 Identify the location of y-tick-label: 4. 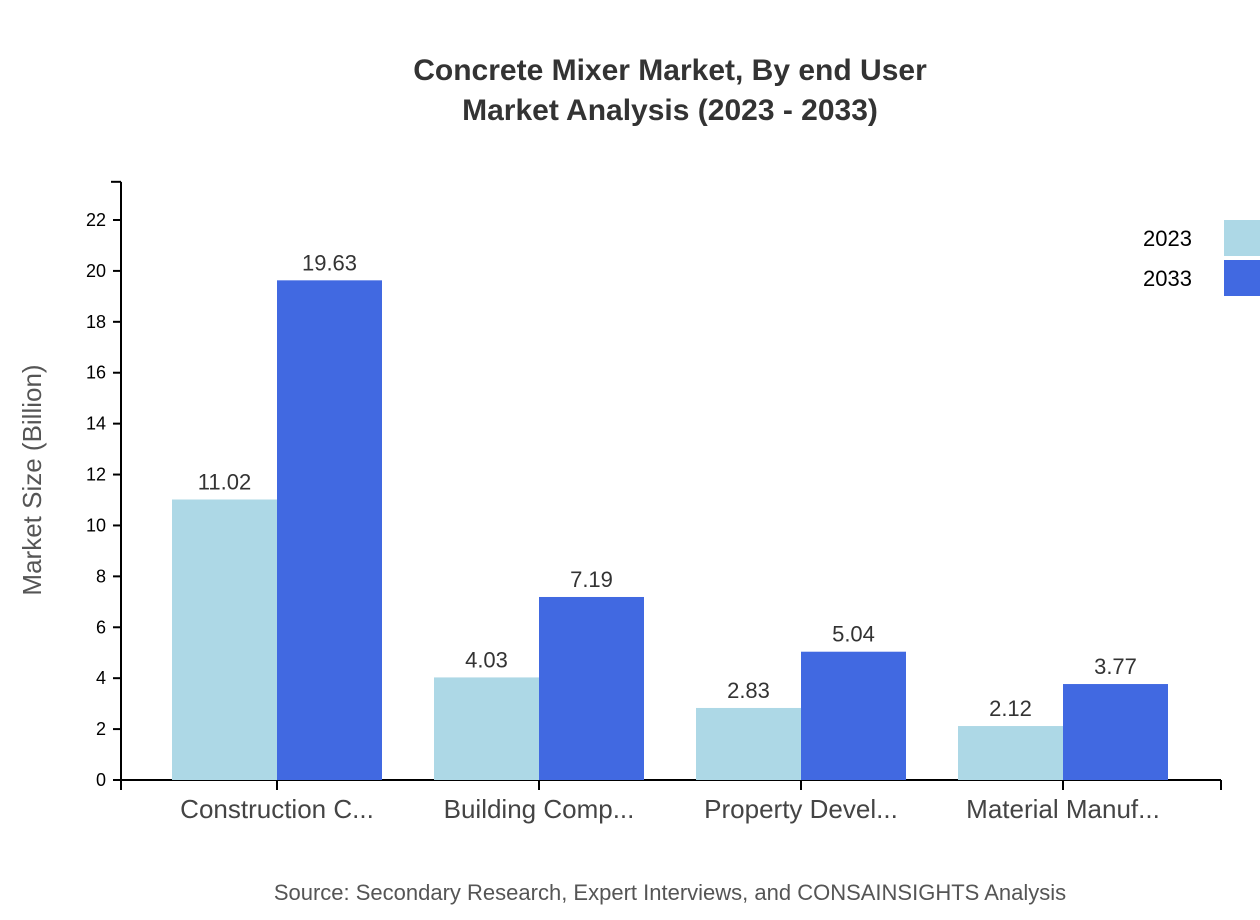
(101, 678).